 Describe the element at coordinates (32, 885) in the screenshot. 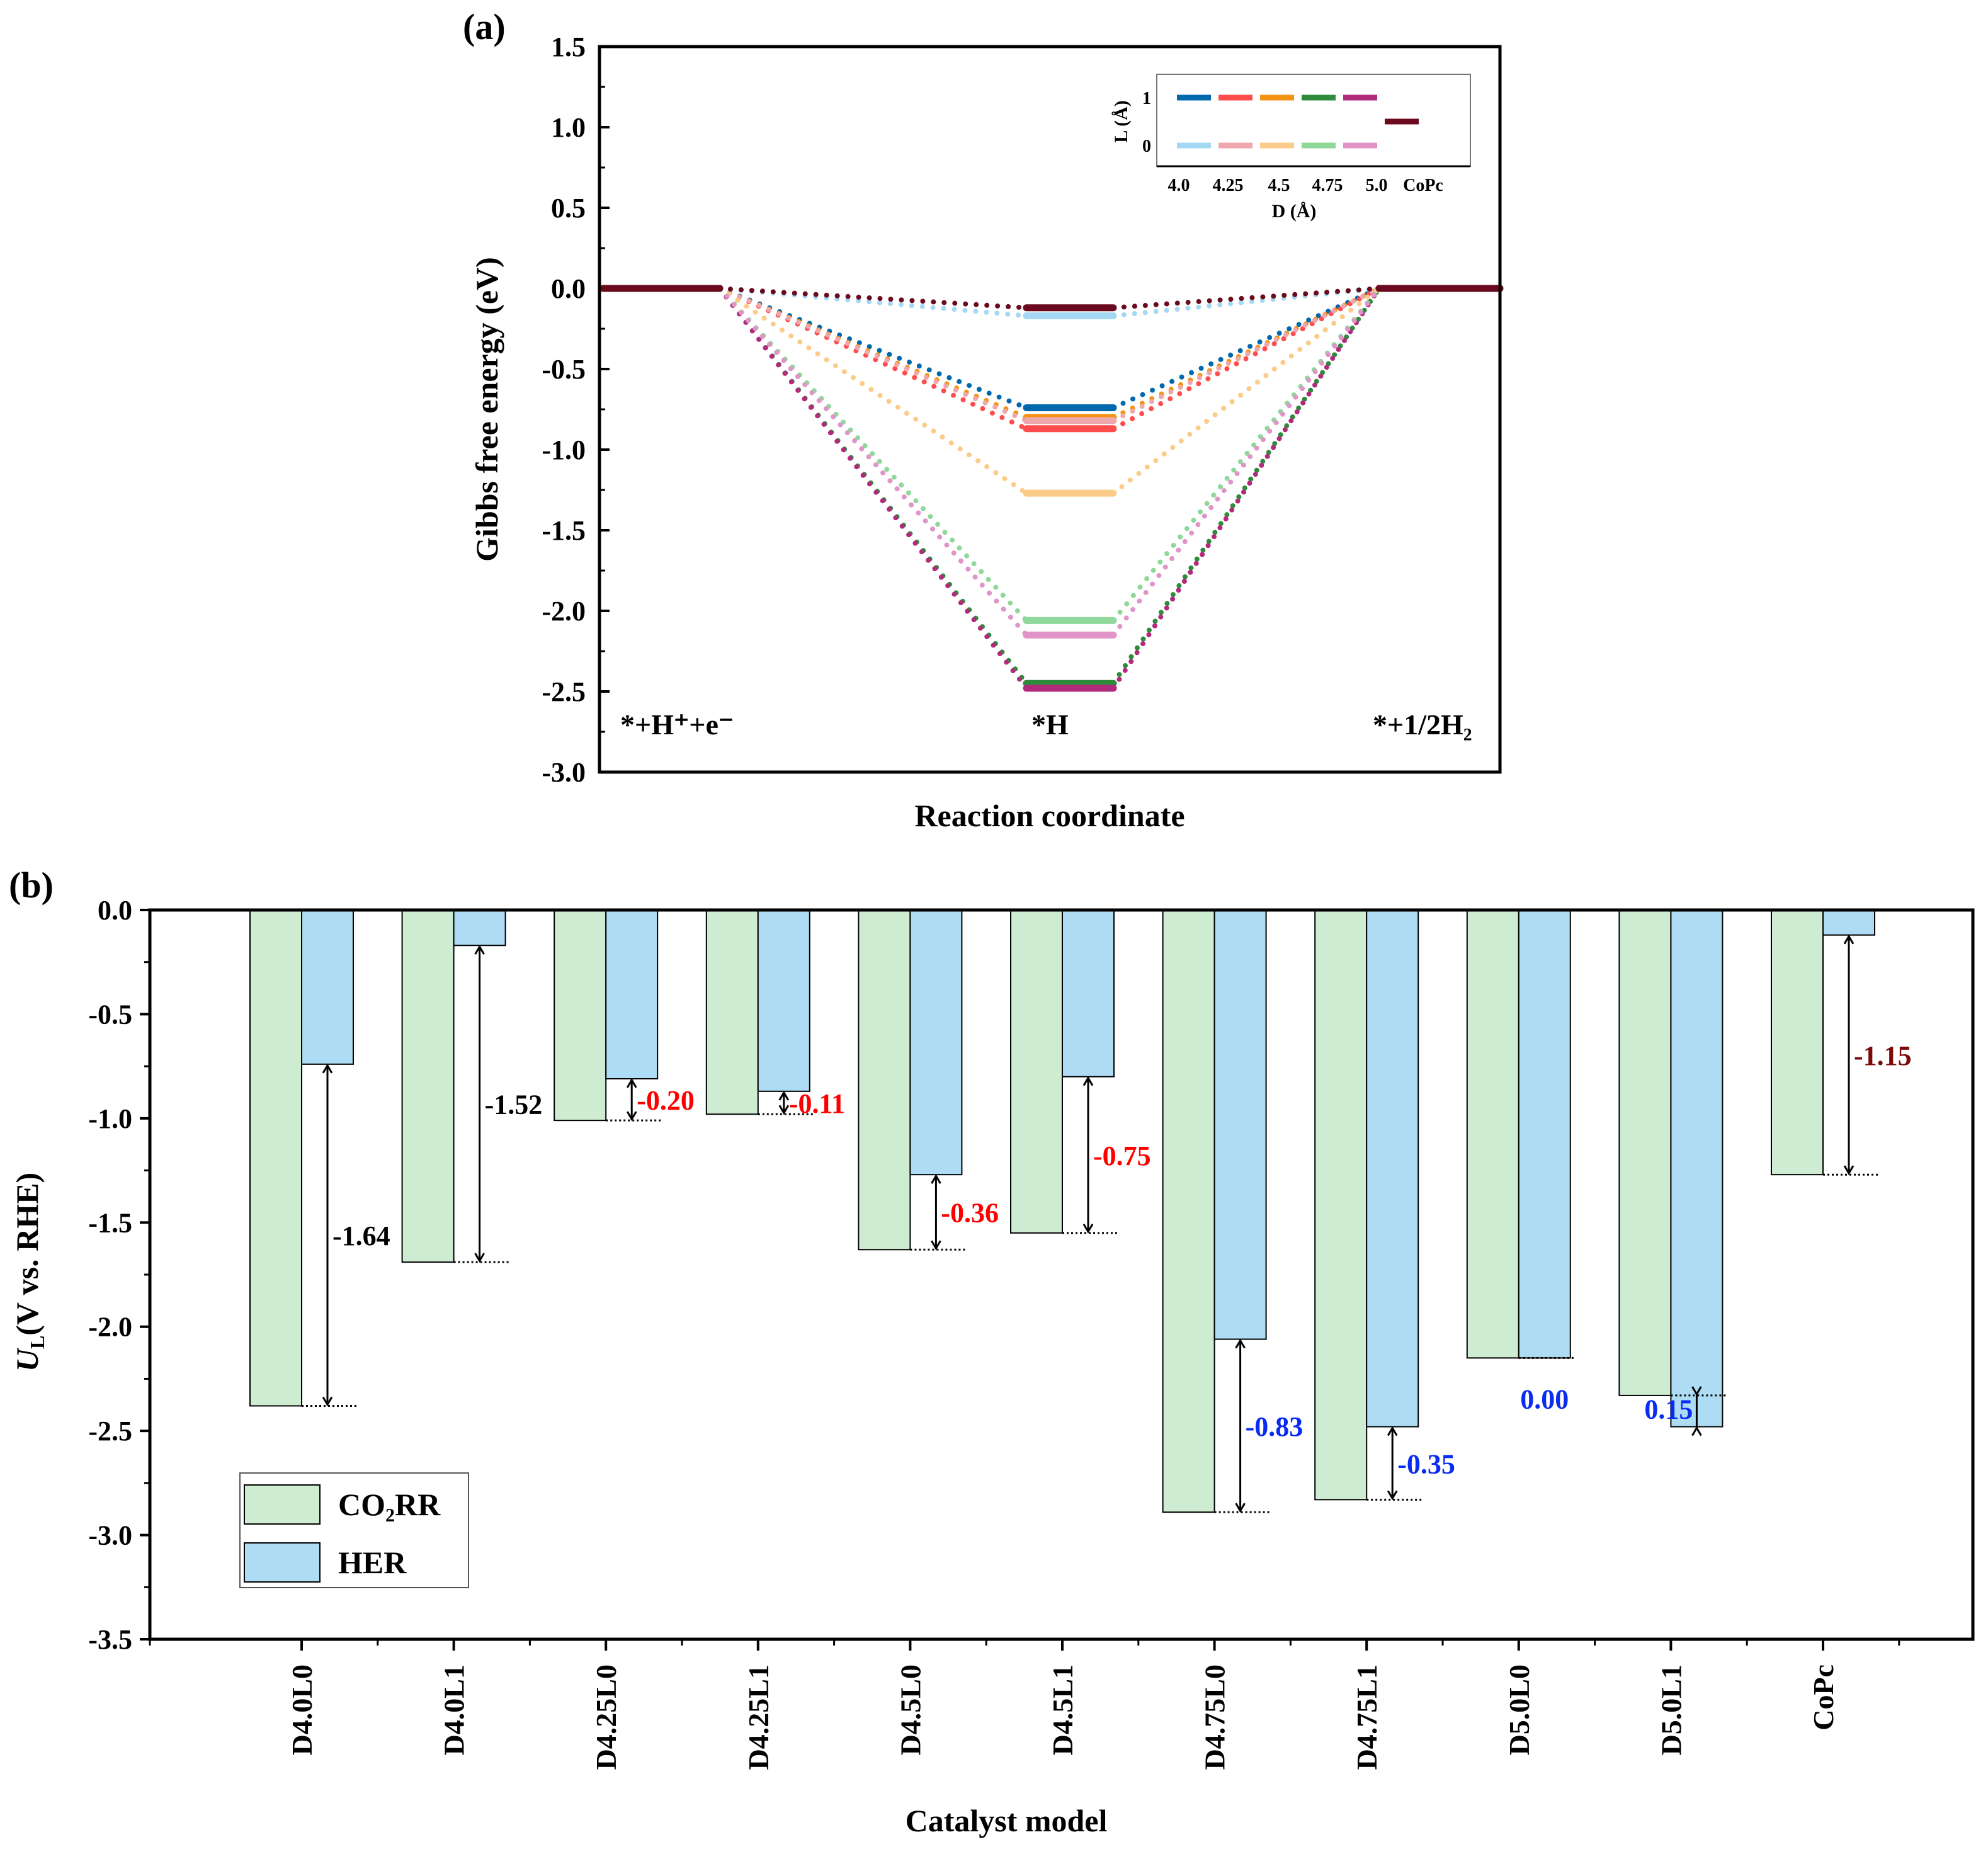

I see `panel-label-b: (b)` at that location.